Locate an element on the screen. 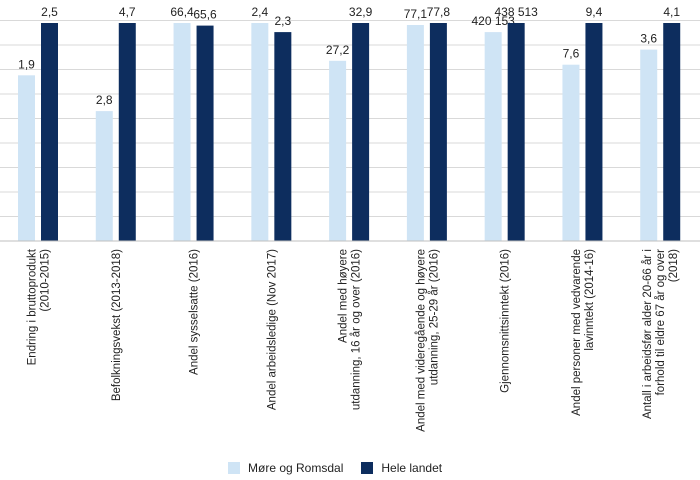 The height and width of the screenshot is (480, 700). data-label: 7,6 is located at coordinates (571, 54).